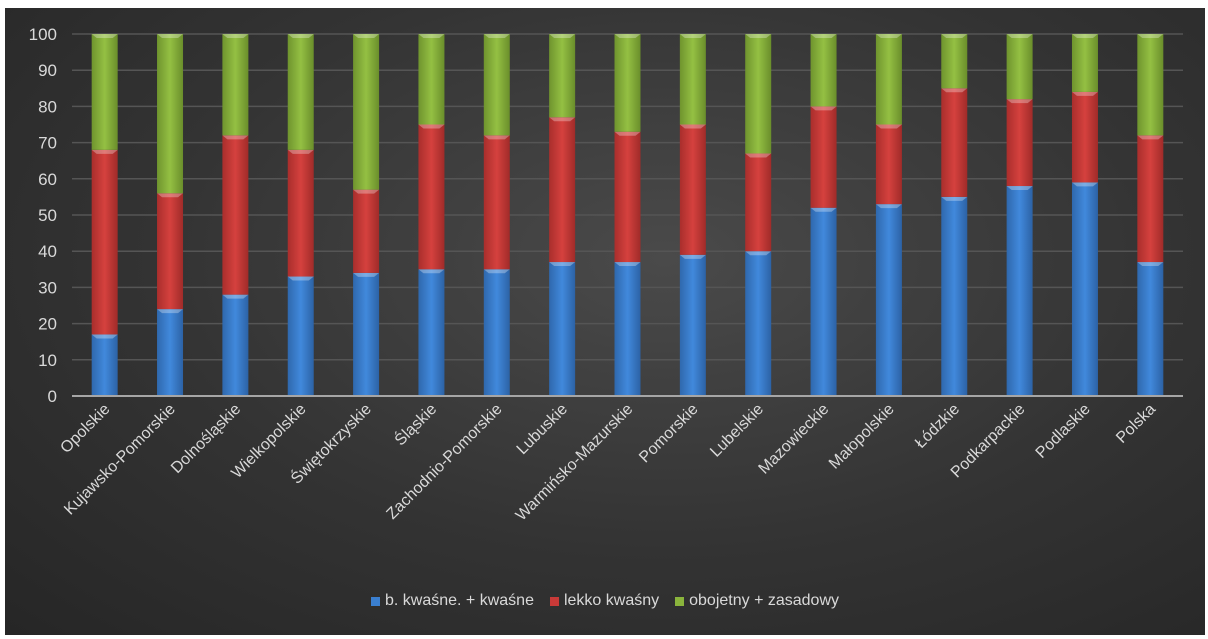  Describe the element at coordinates (862, 437) in the screenshot. I see `x-category-label: Małopolskie` at that location.